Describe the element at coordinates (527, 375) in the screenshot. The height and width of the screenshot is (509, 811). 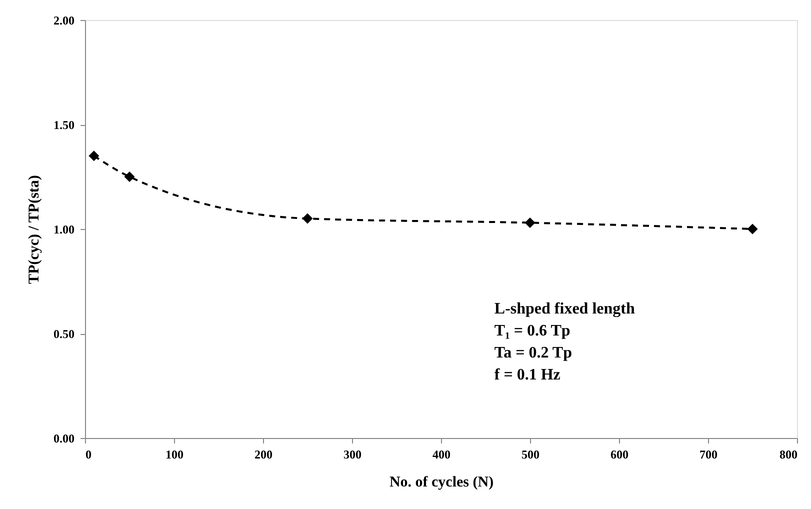
I see `annotation: f = 0.1 Hz` at that location.